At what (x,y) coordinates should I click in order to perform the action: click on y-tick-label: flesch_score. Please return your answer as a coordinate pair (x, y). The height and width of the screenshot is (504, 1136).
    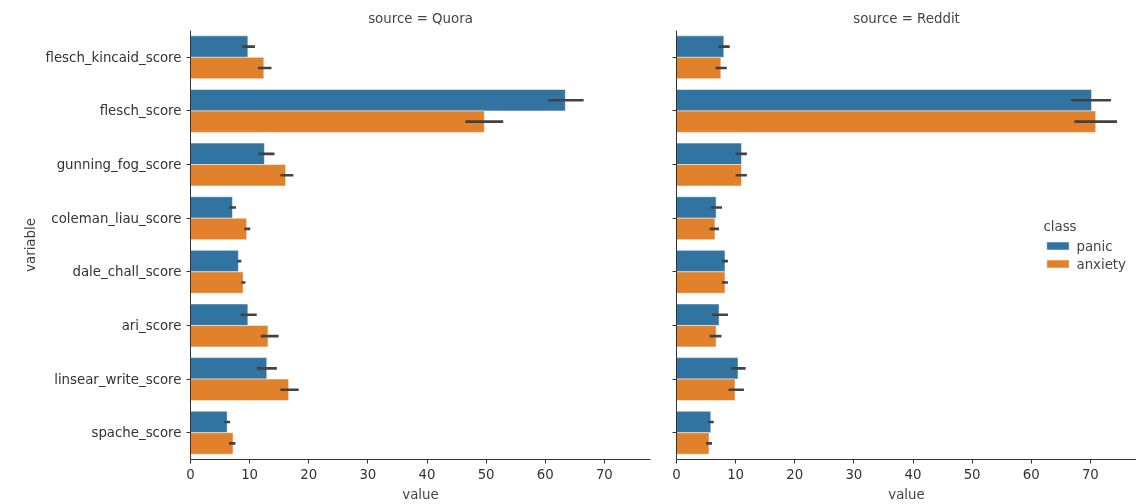
    Looking at the image, I should click on (140, 111).